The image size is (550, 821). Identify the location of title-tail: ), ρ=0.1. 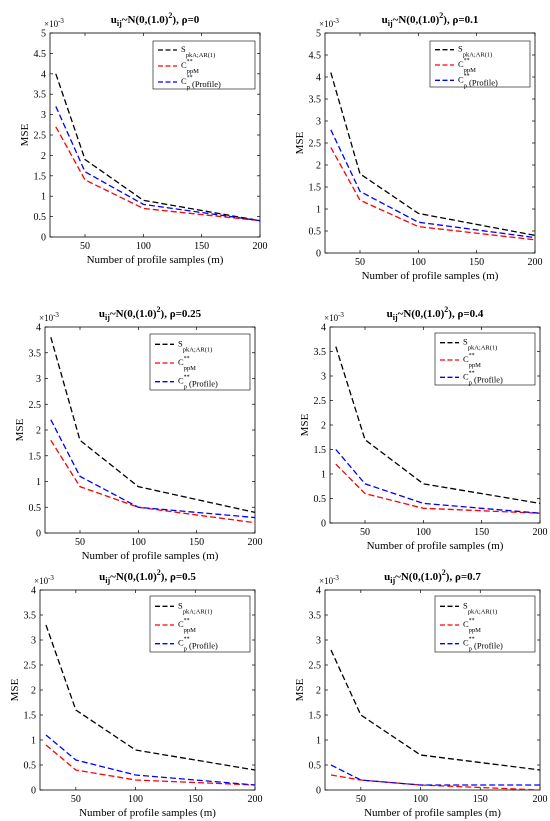
(460, 20).